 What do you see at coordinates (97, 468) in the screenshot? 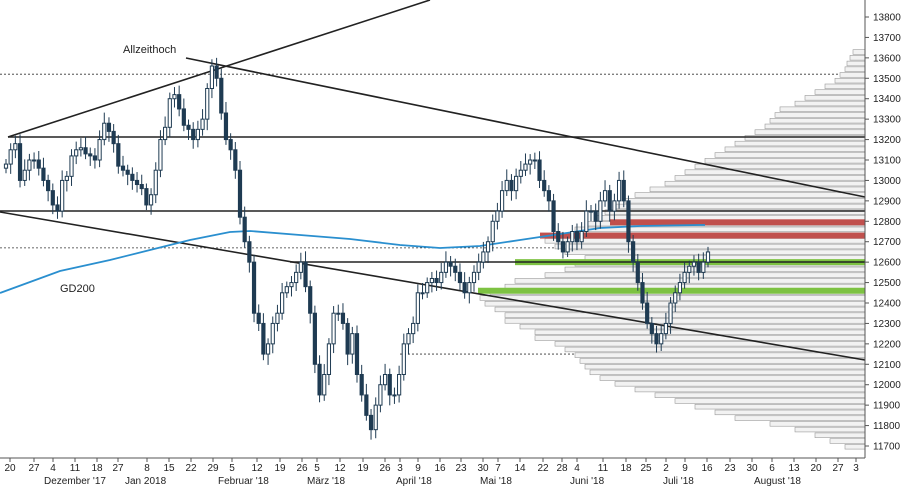
I see `x-day-label: 18` at bounding box center [97, 468].